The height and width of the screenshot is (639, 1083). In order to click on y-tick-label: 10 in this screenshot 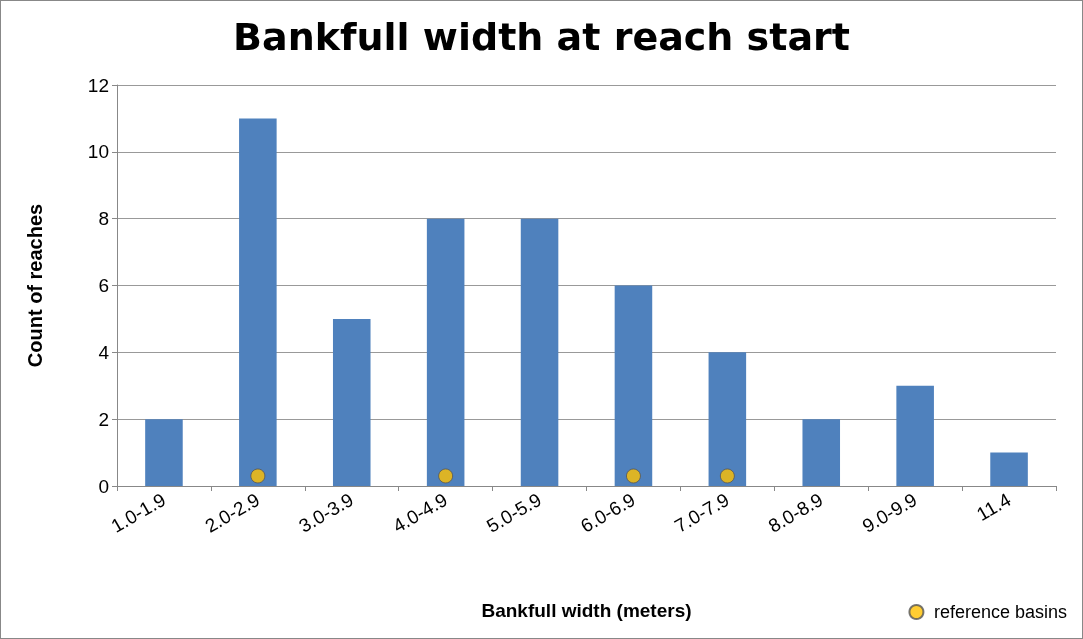, I will do `click(98, 152)`.